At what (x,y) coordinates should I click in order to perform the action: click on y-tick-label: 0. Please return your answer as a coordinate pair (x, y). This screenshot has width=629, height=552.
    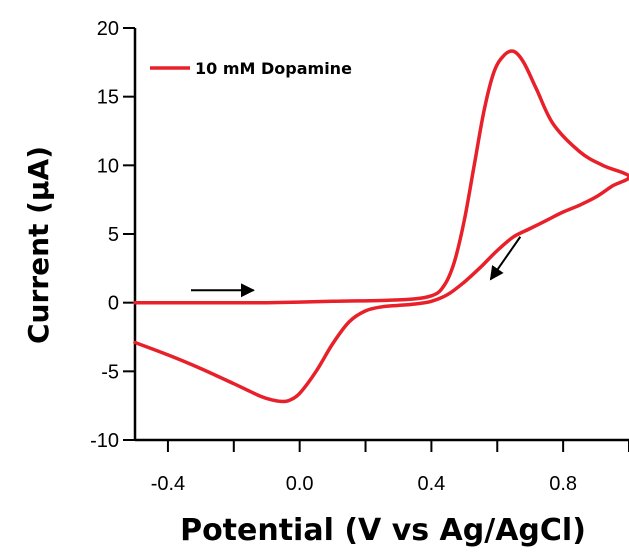
    Looking at the image, I should click on (113, 304).